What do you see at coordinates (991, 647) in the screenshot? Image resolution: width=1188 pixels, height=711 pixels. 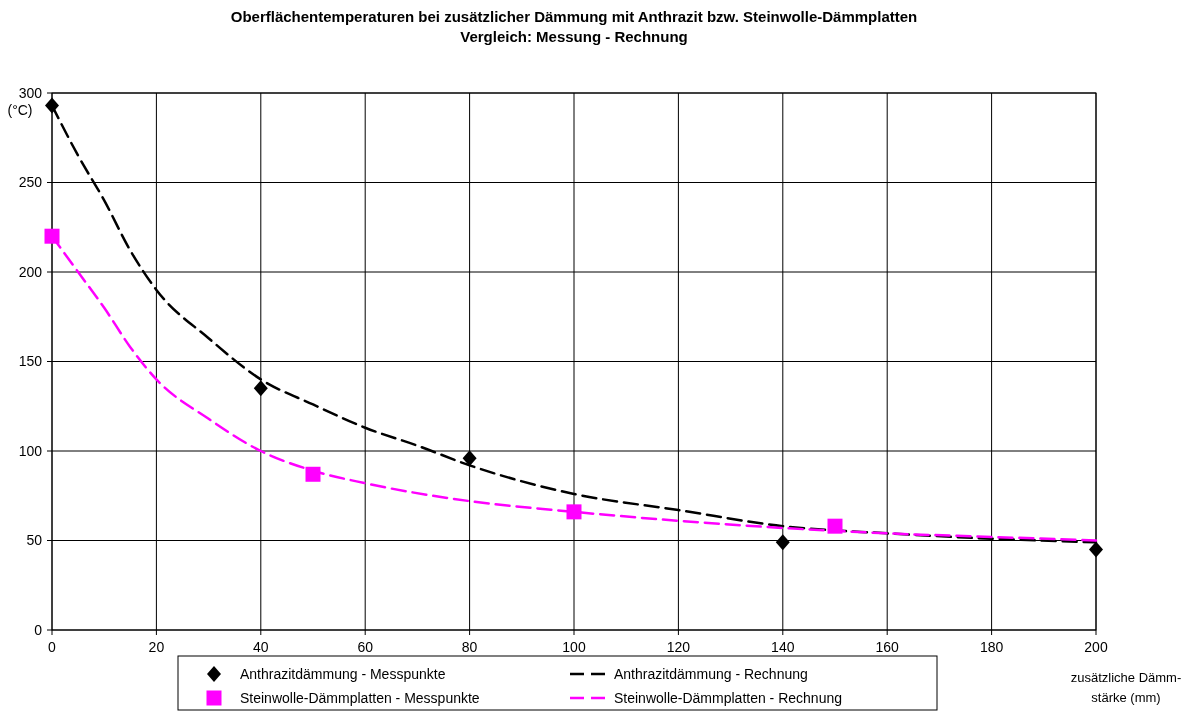 I see `x-tick-label: 180` at bounding box center [991, 647].